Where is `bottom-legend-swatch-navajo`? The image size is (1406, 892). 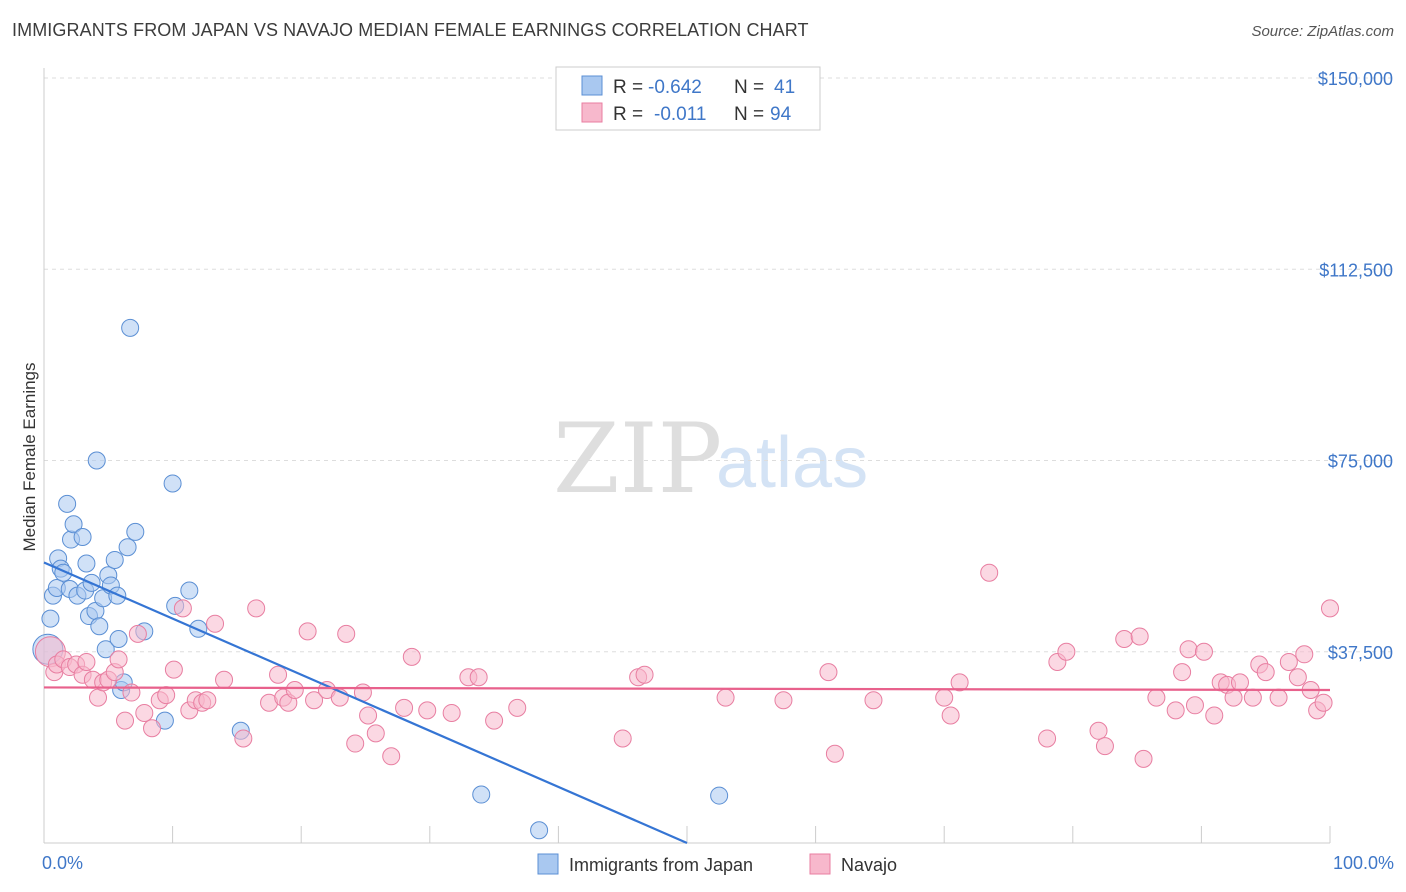
bottom-legend-swatch-navajo is located at coordinates (820, 864).